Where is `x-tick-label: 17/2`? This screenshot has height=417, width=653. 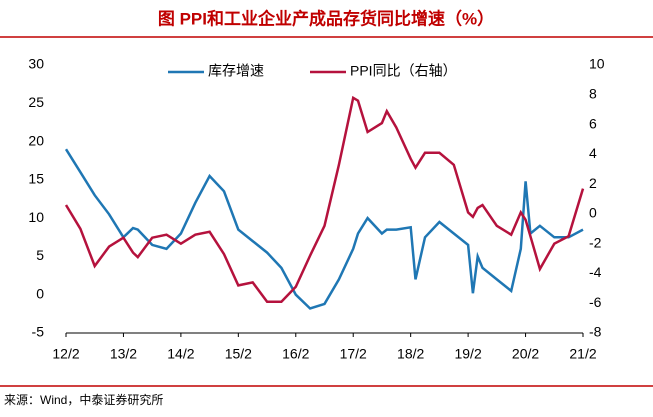 x-tick-label: 17/2 is located at coordinates (353, 354).